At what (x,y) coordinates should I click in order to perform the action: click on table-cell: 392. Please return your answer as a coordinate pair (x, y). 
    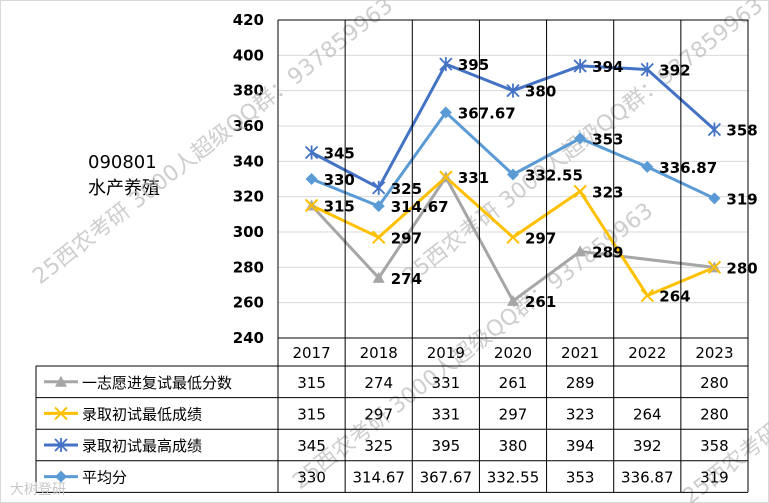
    Looking at the image, I should click on (647, 446).